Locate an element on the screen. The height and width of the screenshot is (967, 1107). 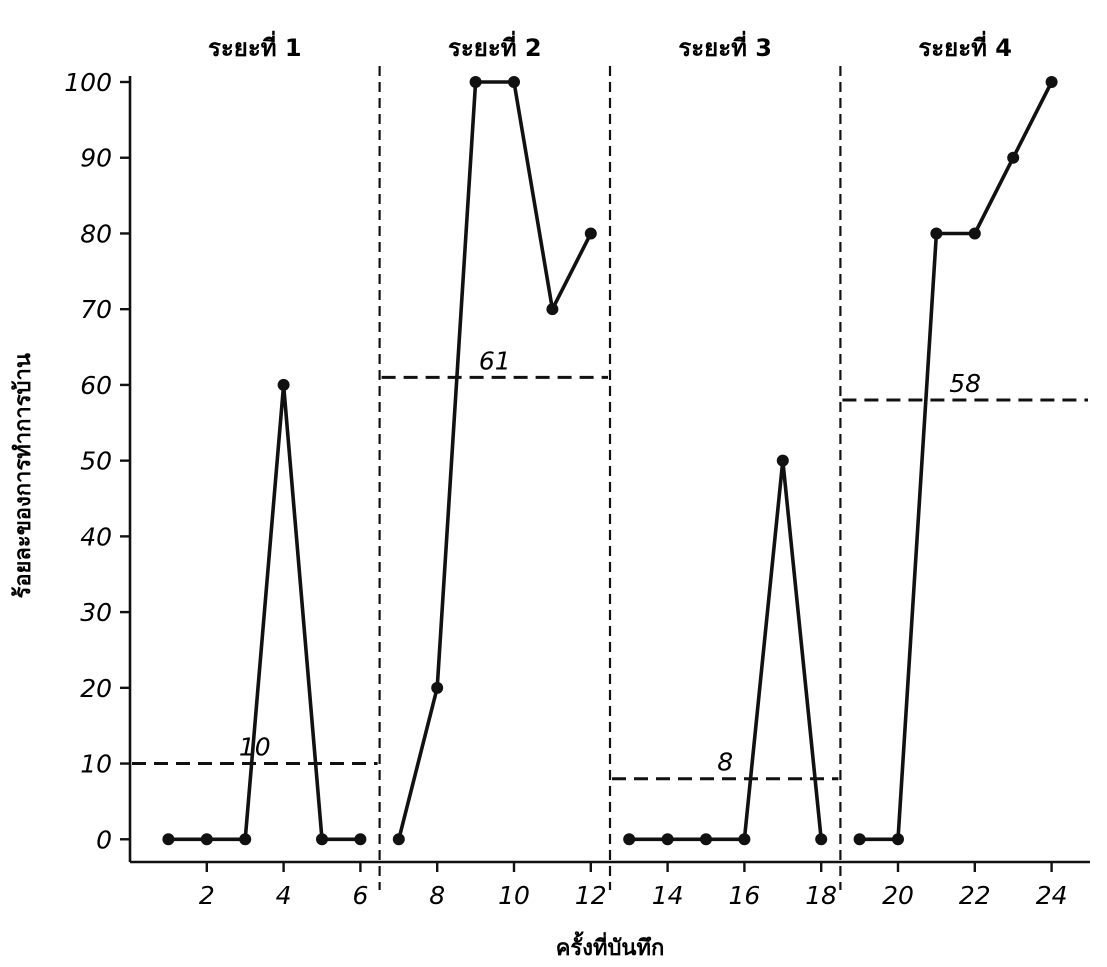
y-tick-label: 20 is located at coordinates (96, 688).